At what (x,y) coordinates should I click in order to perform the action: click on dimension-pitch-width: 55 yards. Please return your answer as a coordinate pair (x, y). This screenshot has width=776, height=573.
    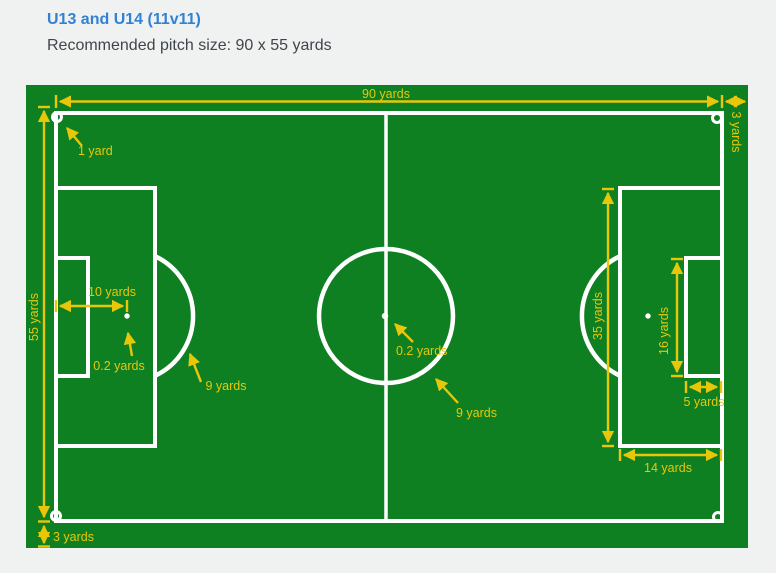
    Looking at the image, I should click on (39, 314).